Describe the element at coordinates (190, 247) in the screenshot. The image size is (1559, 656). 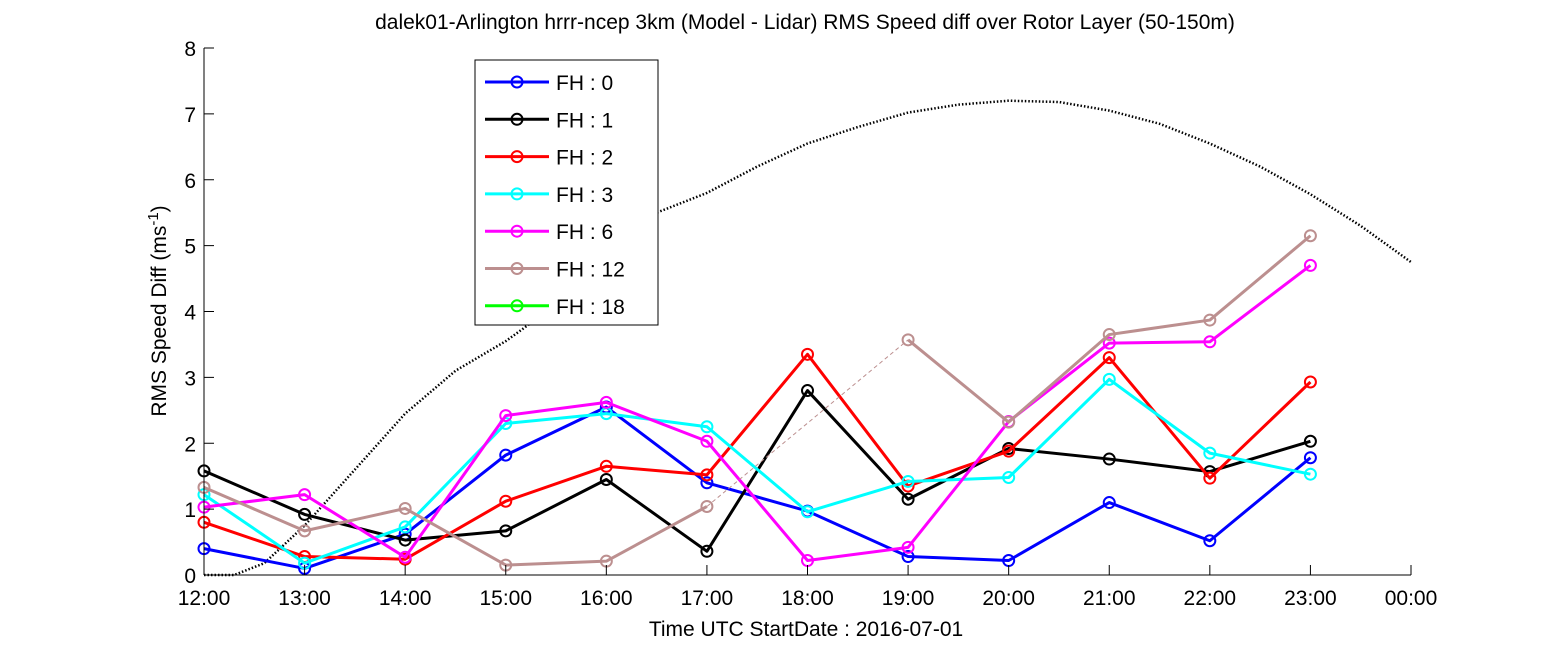
I see `y-tick-label: 5` at that location.